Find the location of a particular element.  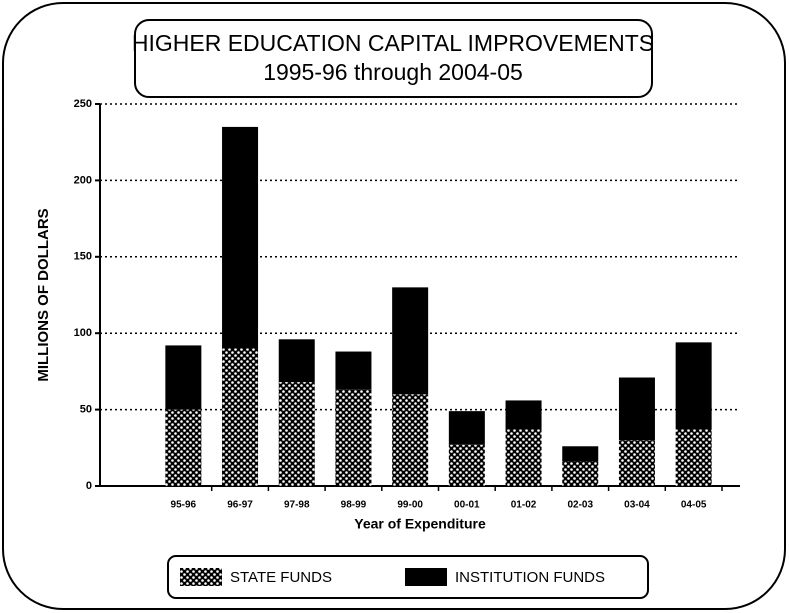

x-tick-label: 01-02 is located at coordinates (524, 505).